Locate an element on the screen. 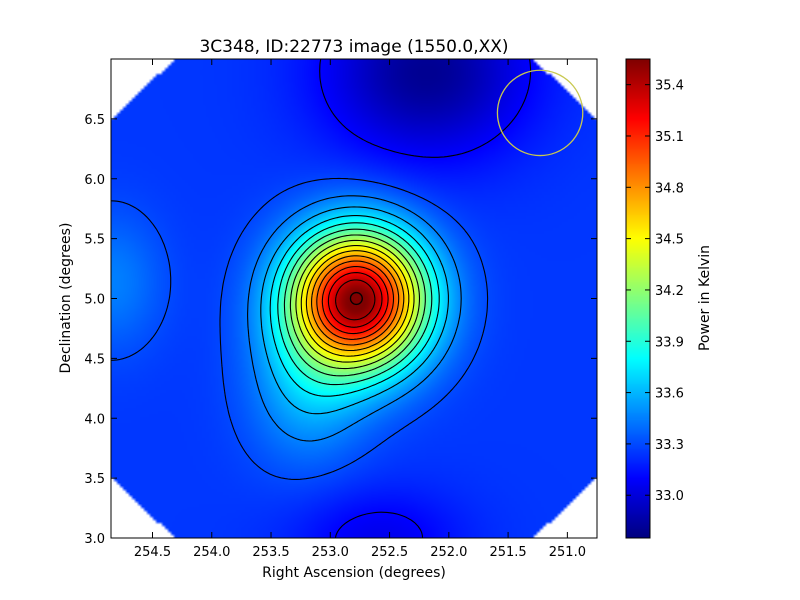 Image resolution: width=800 pixels, height=600 pixels. beam-circle is located at coordinates (540, 113).